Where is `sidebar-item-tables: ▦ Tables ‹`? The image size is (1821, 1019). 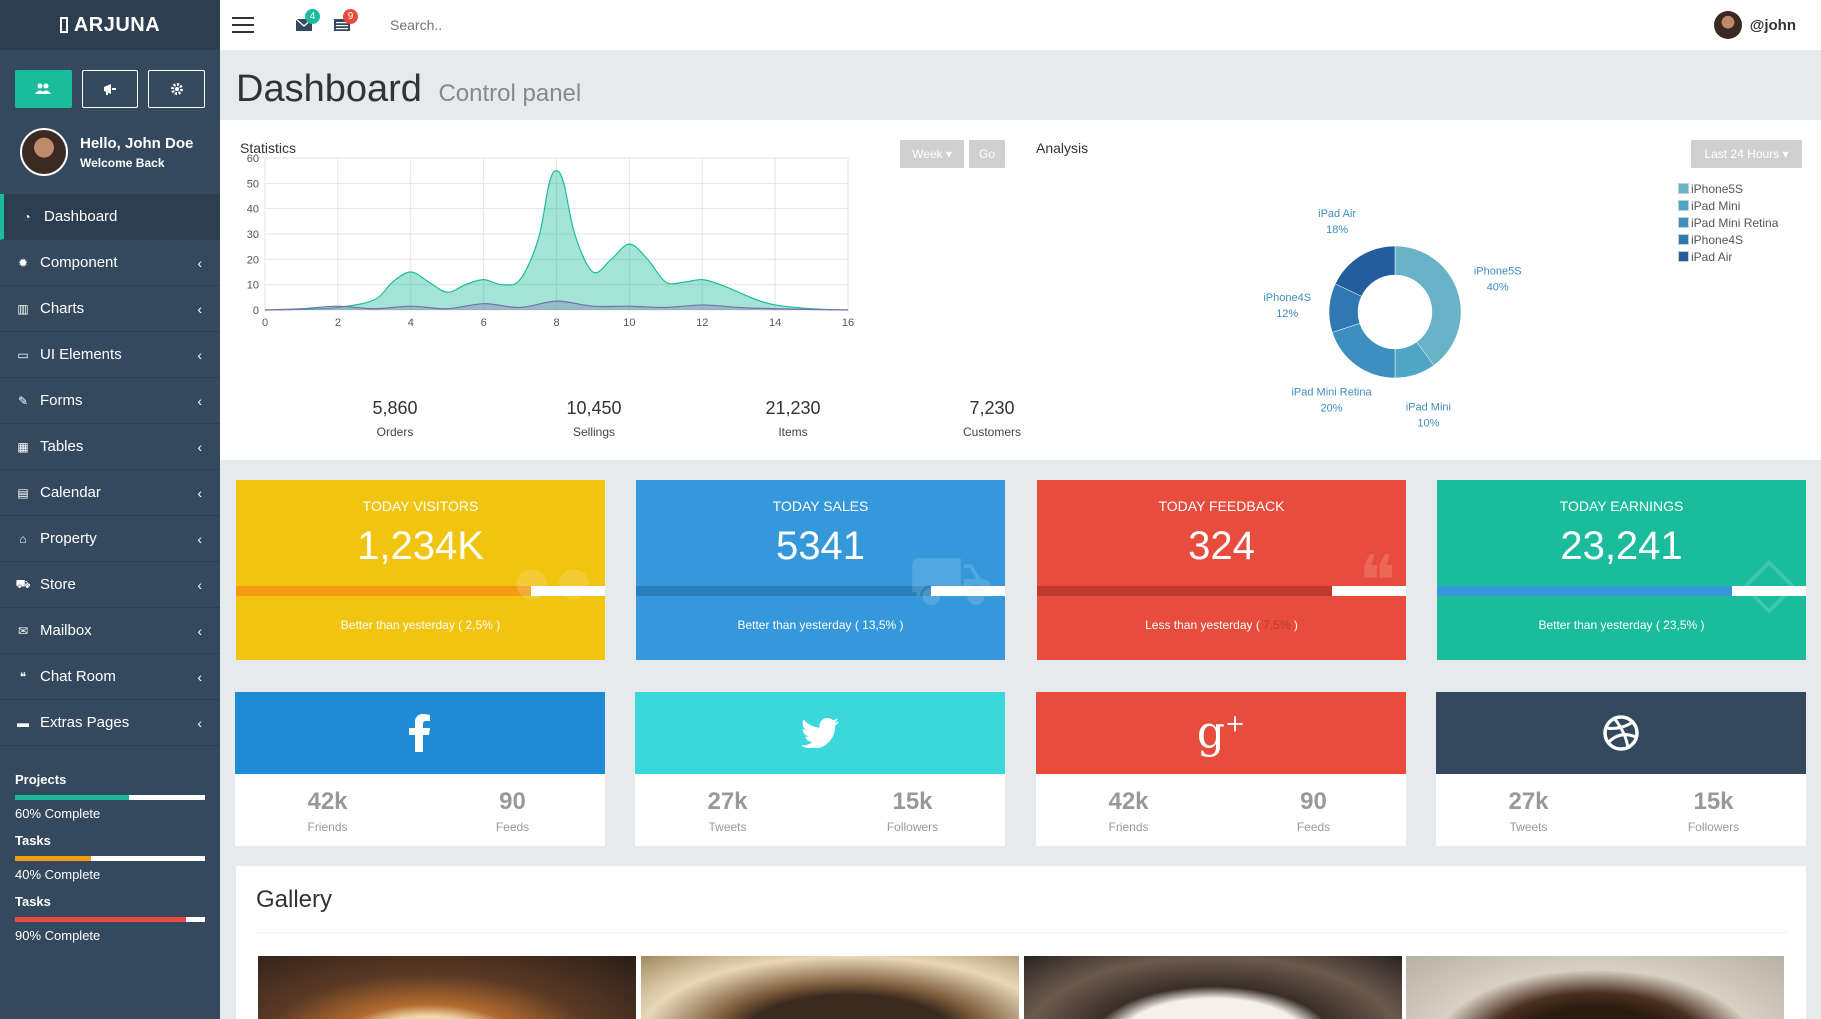 sidebar-item-tables: ▦ Tables ‹ is located at coordinates (110, 447).